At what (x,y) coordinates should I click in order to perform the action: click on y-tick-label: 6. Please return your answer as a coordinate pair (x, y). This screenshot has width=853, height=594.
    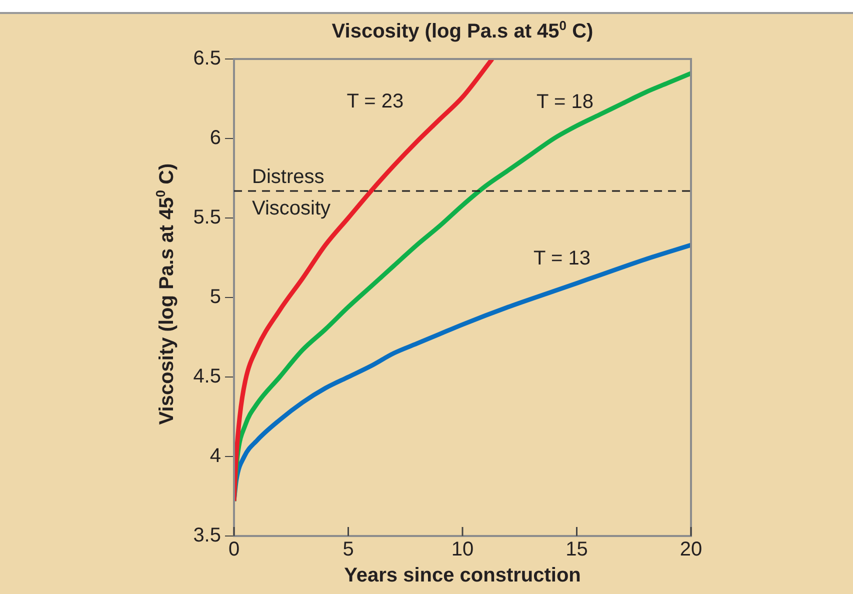
    Looking at the image, I should click on (215, 138).